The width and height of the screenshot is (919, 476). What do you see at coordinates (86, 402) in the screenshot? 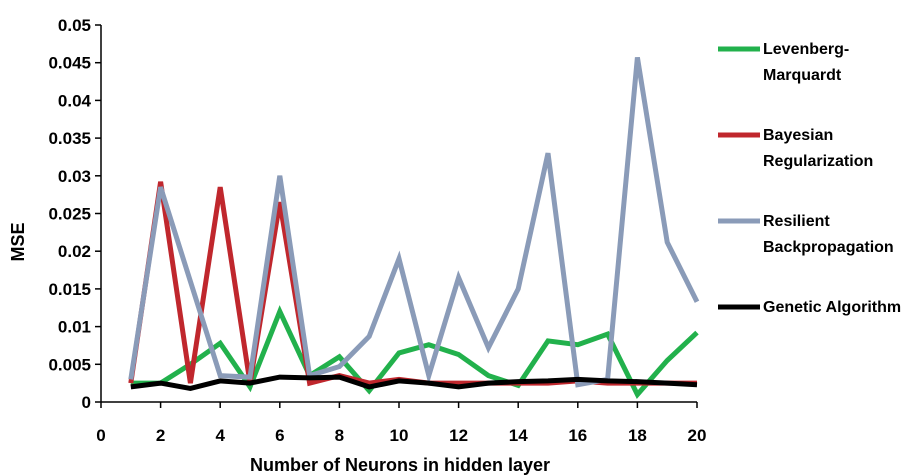
I see `y-tick-label: 0` at bounding box center [86, 402].